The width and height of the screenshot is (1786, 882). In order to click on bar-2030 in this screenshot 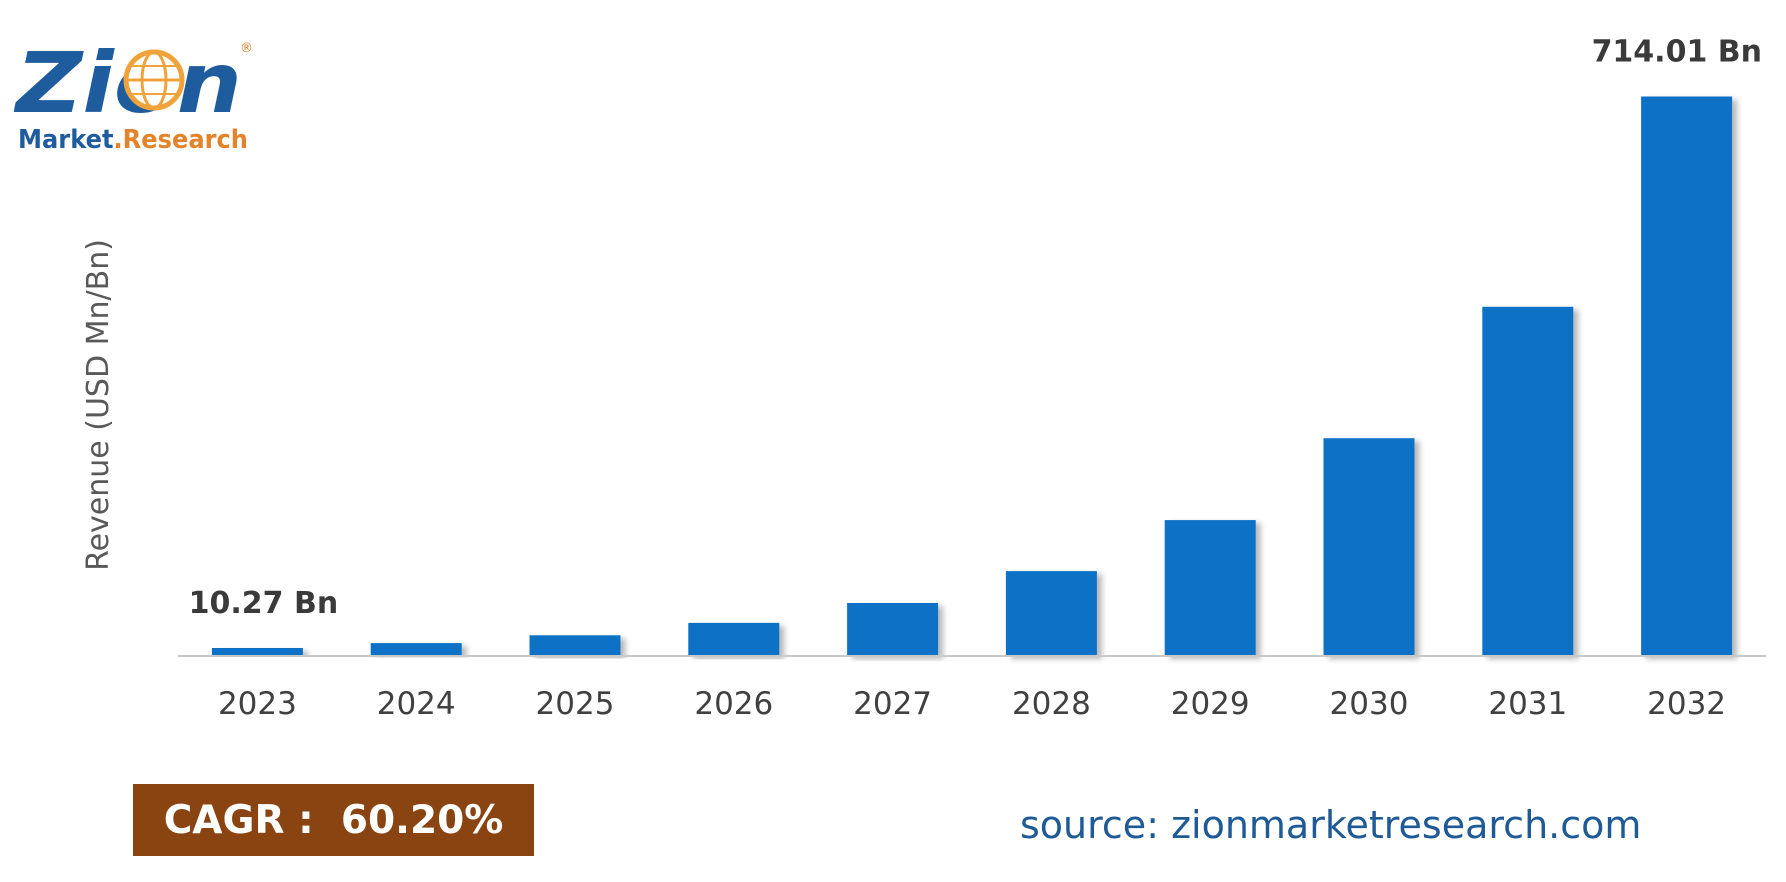, I will do `click(1369, 547)`.